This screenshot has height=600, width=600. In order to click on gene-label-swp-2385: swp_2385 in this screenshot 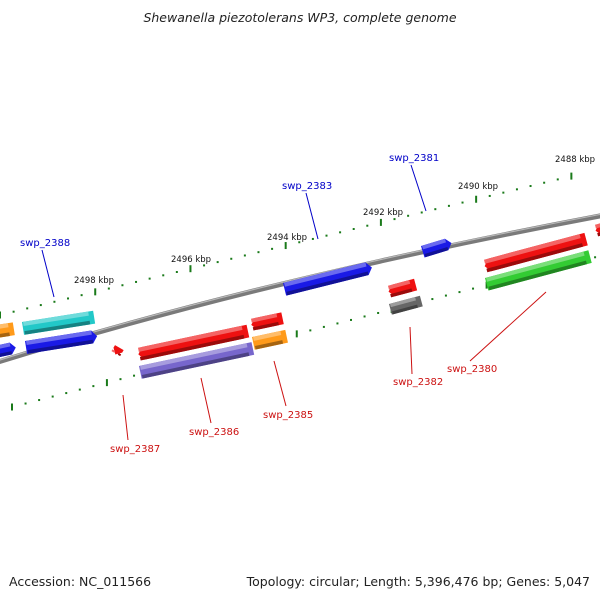, I will do `click(288, 415)`.